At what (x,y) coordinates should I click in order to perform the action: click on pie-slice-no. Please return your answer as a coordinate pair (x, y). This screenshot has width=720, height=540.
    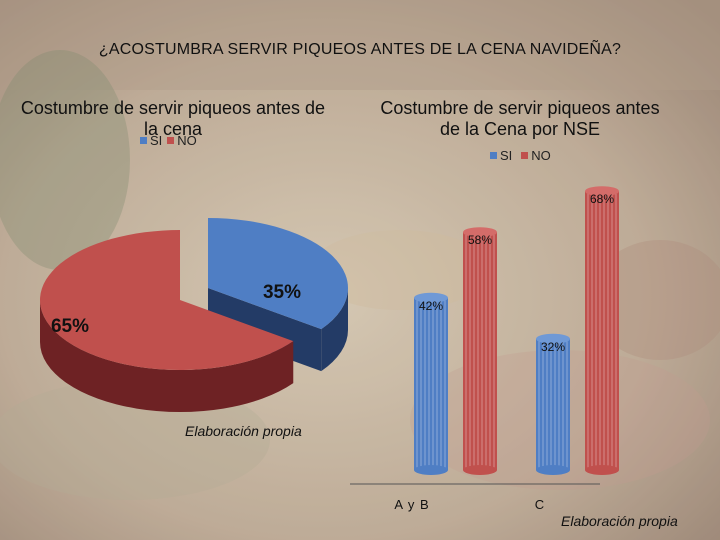
    Looking at the image, I should click on (166, 300).